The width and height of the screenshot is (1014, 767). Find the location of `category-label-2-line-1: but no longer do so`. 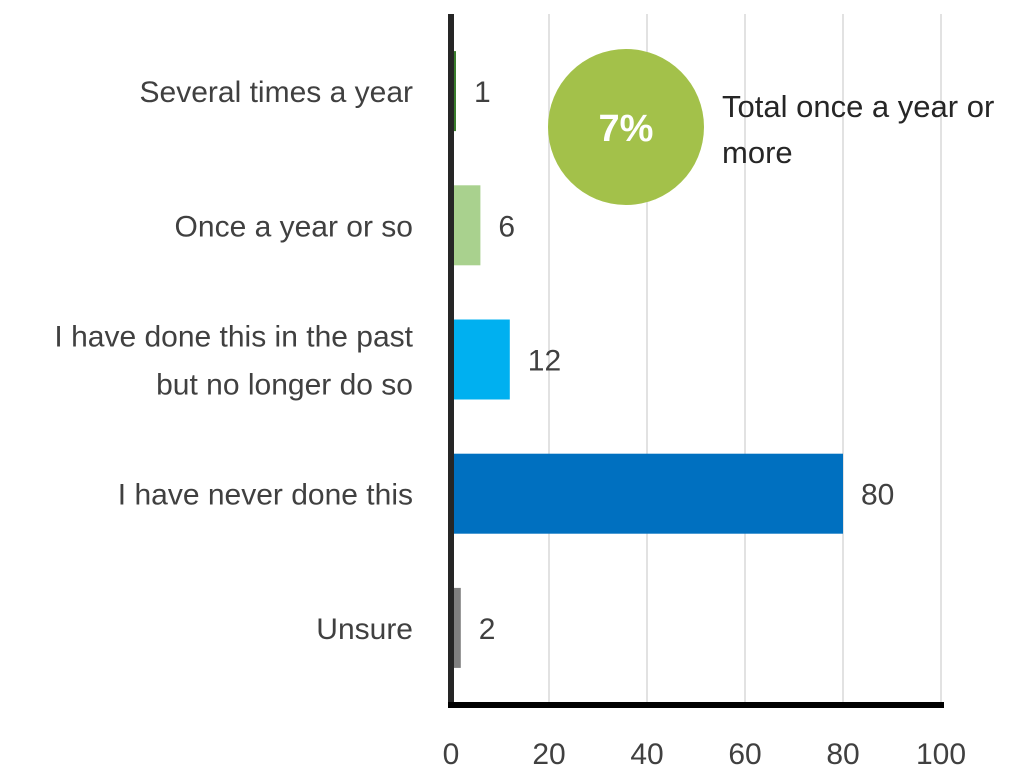

category-label-2-line-1: but no longer do so is located at coordinates (284, 385).